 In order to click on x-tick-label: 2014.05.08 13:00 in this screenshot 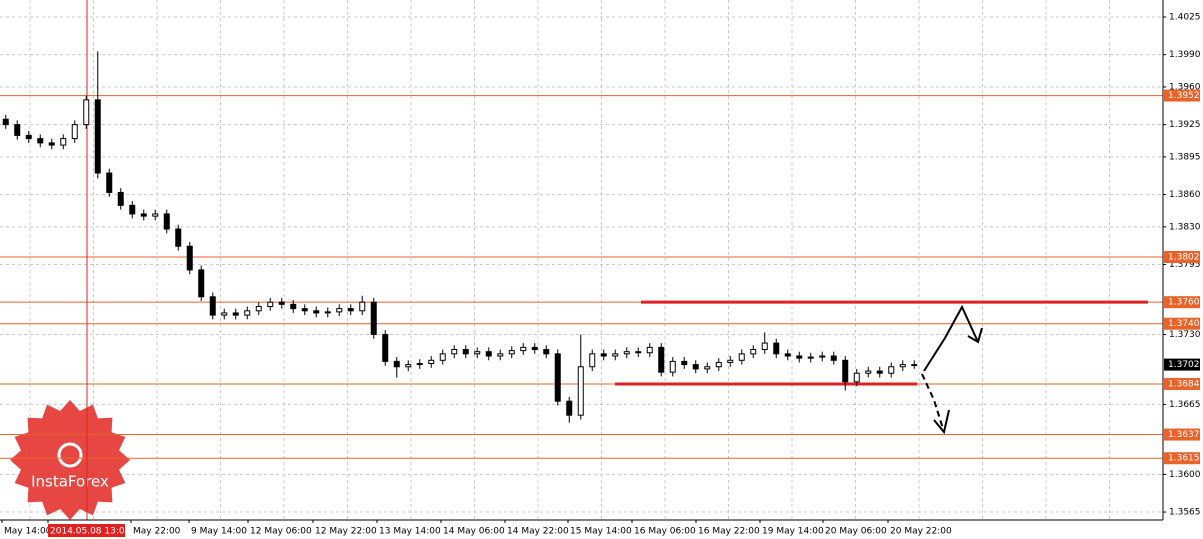, I will do `click(90, 532)`.